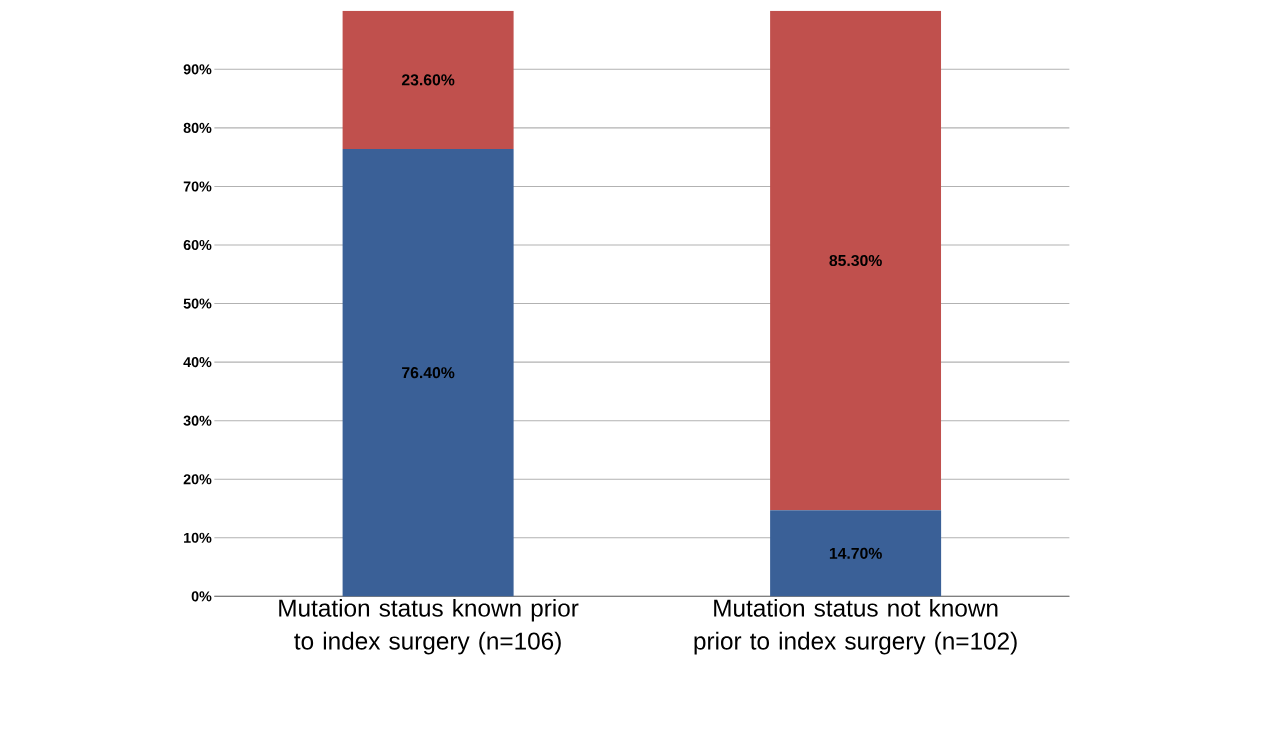 This screenshot has height=729, width=1286. I want to click on y-tick-label: 50%, so click(197, 303).